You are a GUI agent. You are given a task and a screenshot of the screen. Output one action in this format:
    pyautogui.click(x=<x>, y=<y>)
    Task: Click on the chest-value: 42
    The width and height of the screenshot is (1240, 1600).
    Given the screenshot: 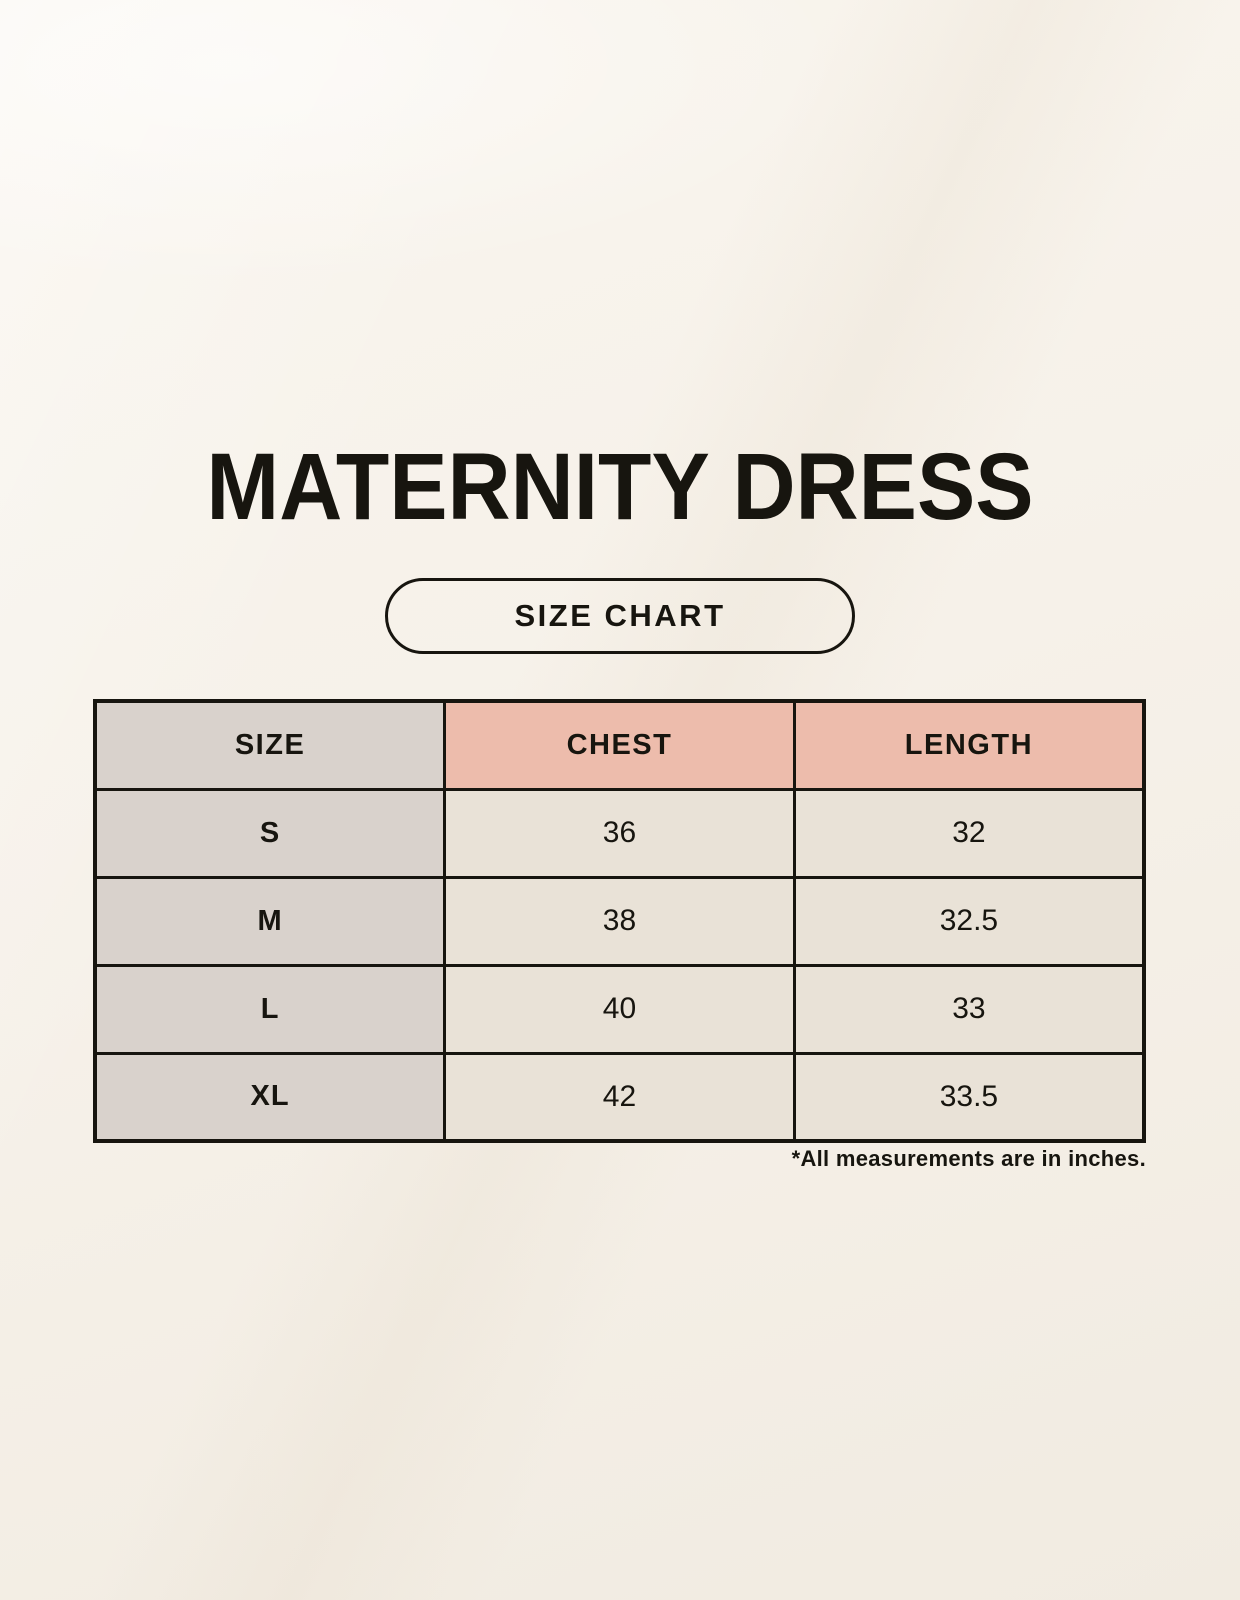 What is the action you would take?
    pyautogui.click(x=619, y=1097)
    